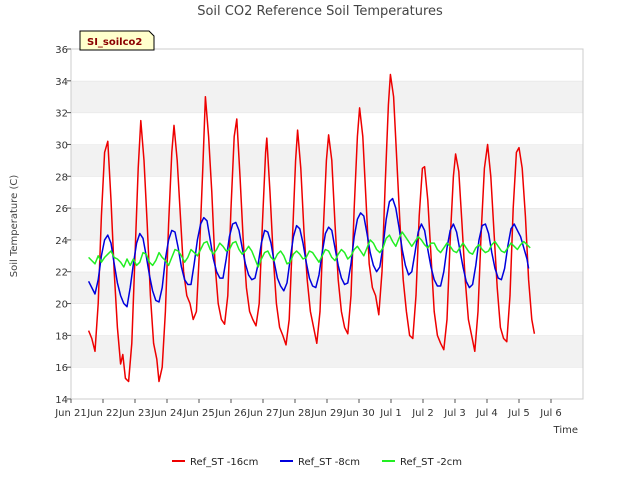 This screenshot has width=640, height=480. I want to click on x-tick-label: Jun 28, so click(294, 413).